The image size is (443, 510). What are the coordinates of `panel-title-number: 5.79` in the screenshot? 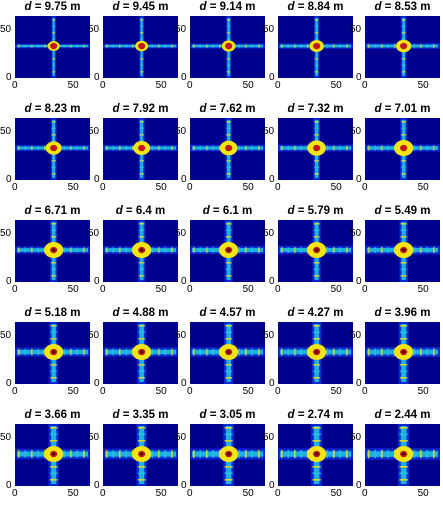 It's located at (319, 211).